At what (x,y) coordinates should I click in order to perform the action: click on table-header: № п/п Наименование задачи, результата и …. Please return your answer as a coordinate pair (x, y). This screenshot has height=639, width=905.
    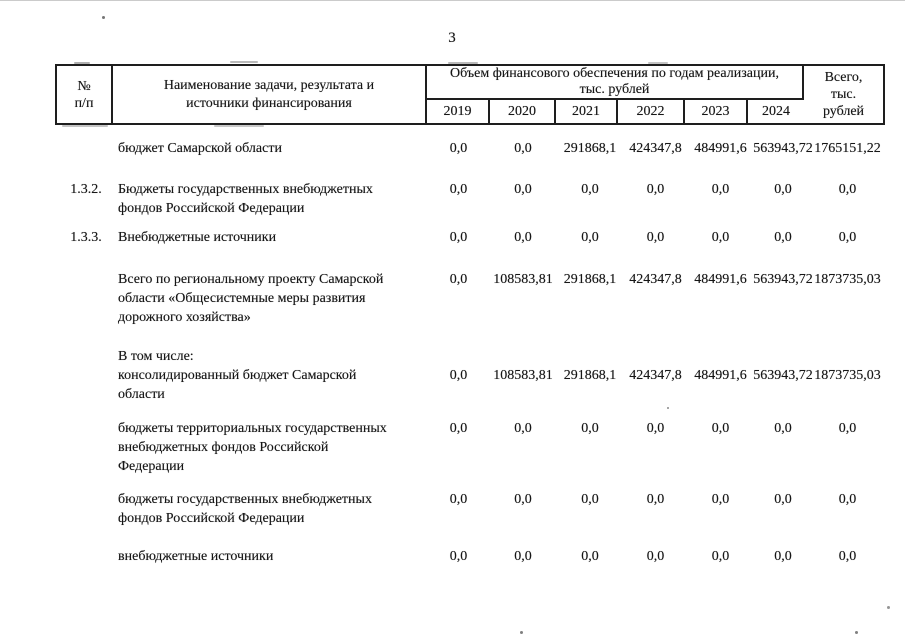
    Looking at the image, I should click on (470, 94).